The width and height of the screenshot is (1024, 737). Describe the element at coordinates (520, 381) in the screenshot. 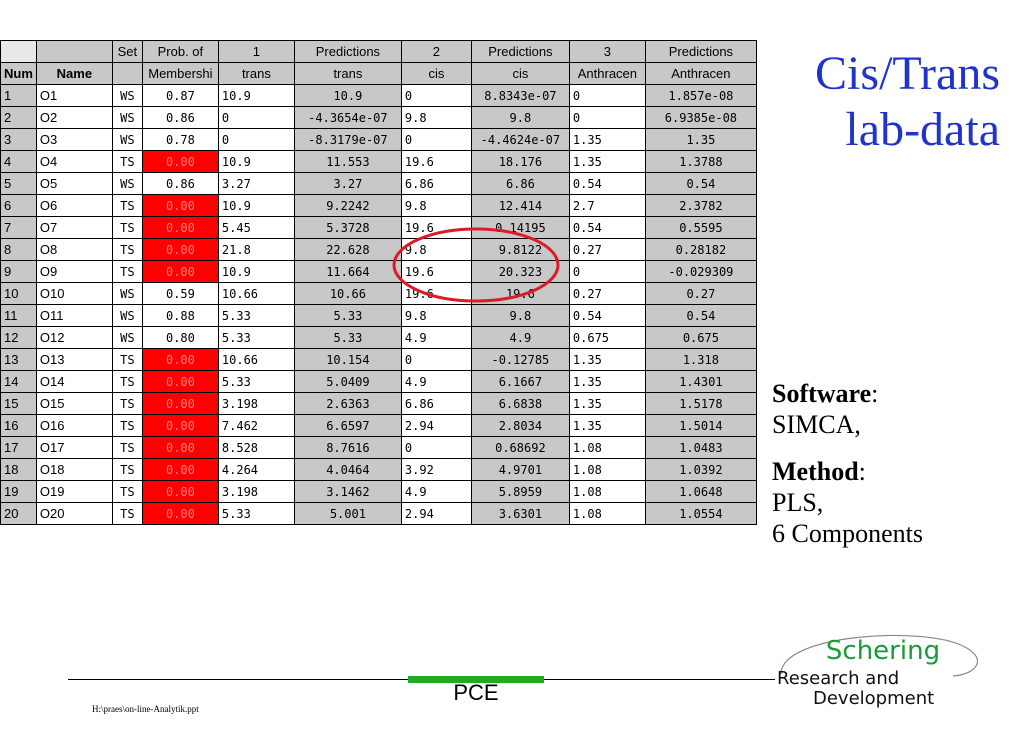

I see `table-cell: 6.1667` at that location.